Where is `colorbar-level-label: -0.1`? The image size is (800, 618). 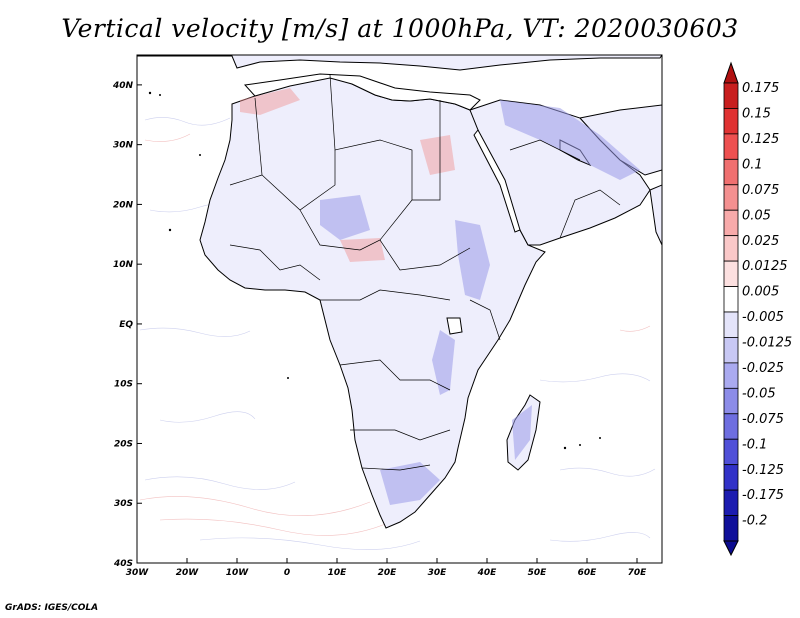 colorbar-level-label: -0.1 is located at coordinates (754, 444).